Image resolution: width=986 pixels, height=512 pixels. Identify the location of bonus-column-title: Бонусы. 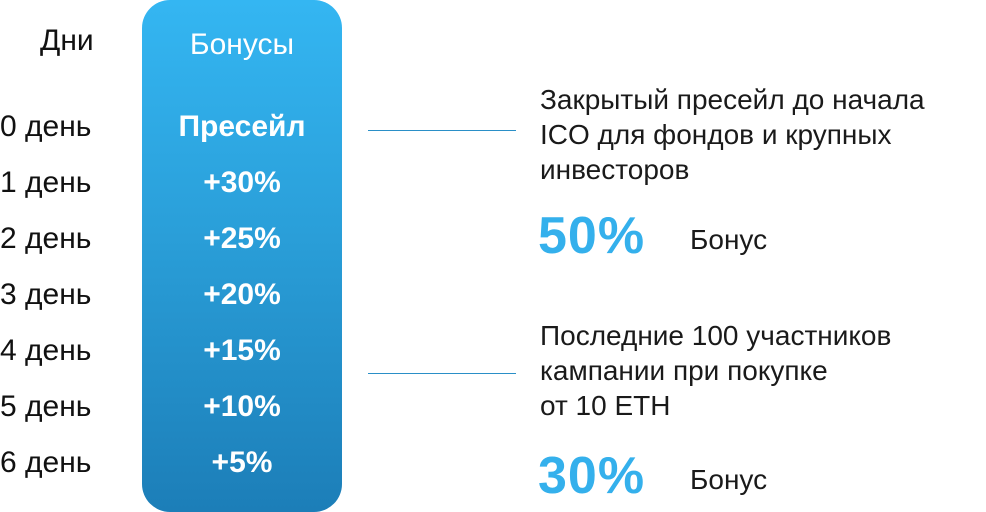
(242, 44).